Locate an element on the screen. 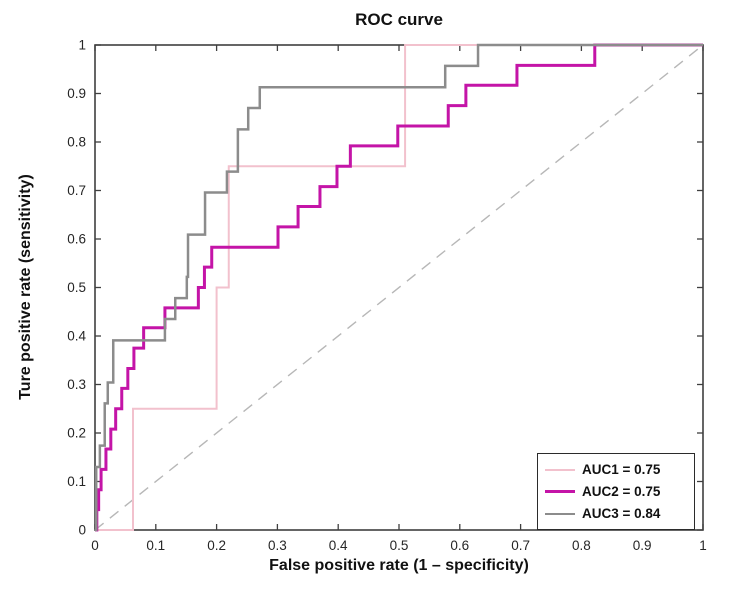 Image resolution: width=750 pixels, height=600 pixels. x-tick-label: 0.4 is located at coordinates (338, 545).